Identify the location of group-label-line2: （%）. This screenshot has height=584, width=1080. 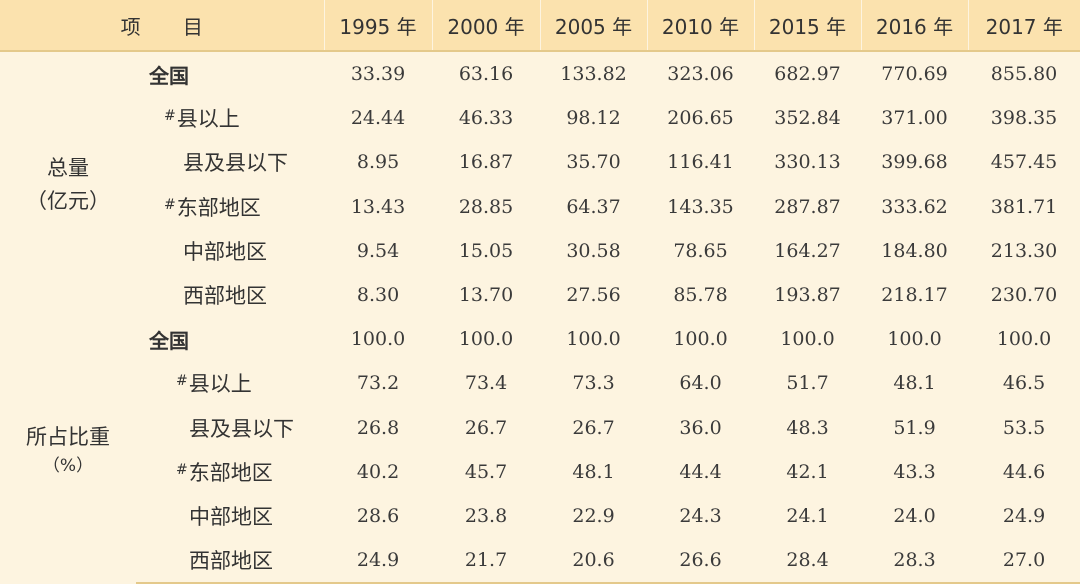
(68, 466).